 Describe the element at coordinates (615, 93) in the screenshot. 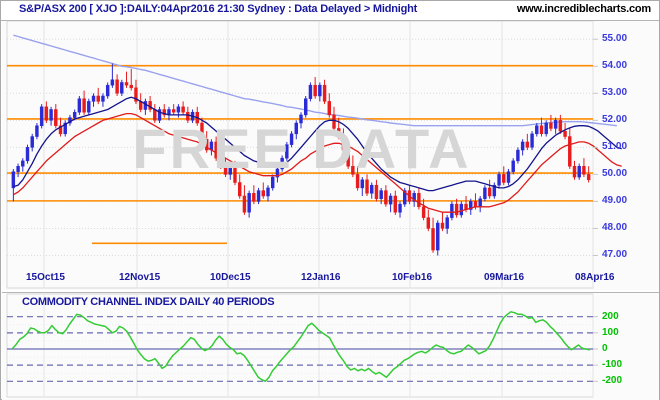

I see `price-y-tick: 53.00` at that location.